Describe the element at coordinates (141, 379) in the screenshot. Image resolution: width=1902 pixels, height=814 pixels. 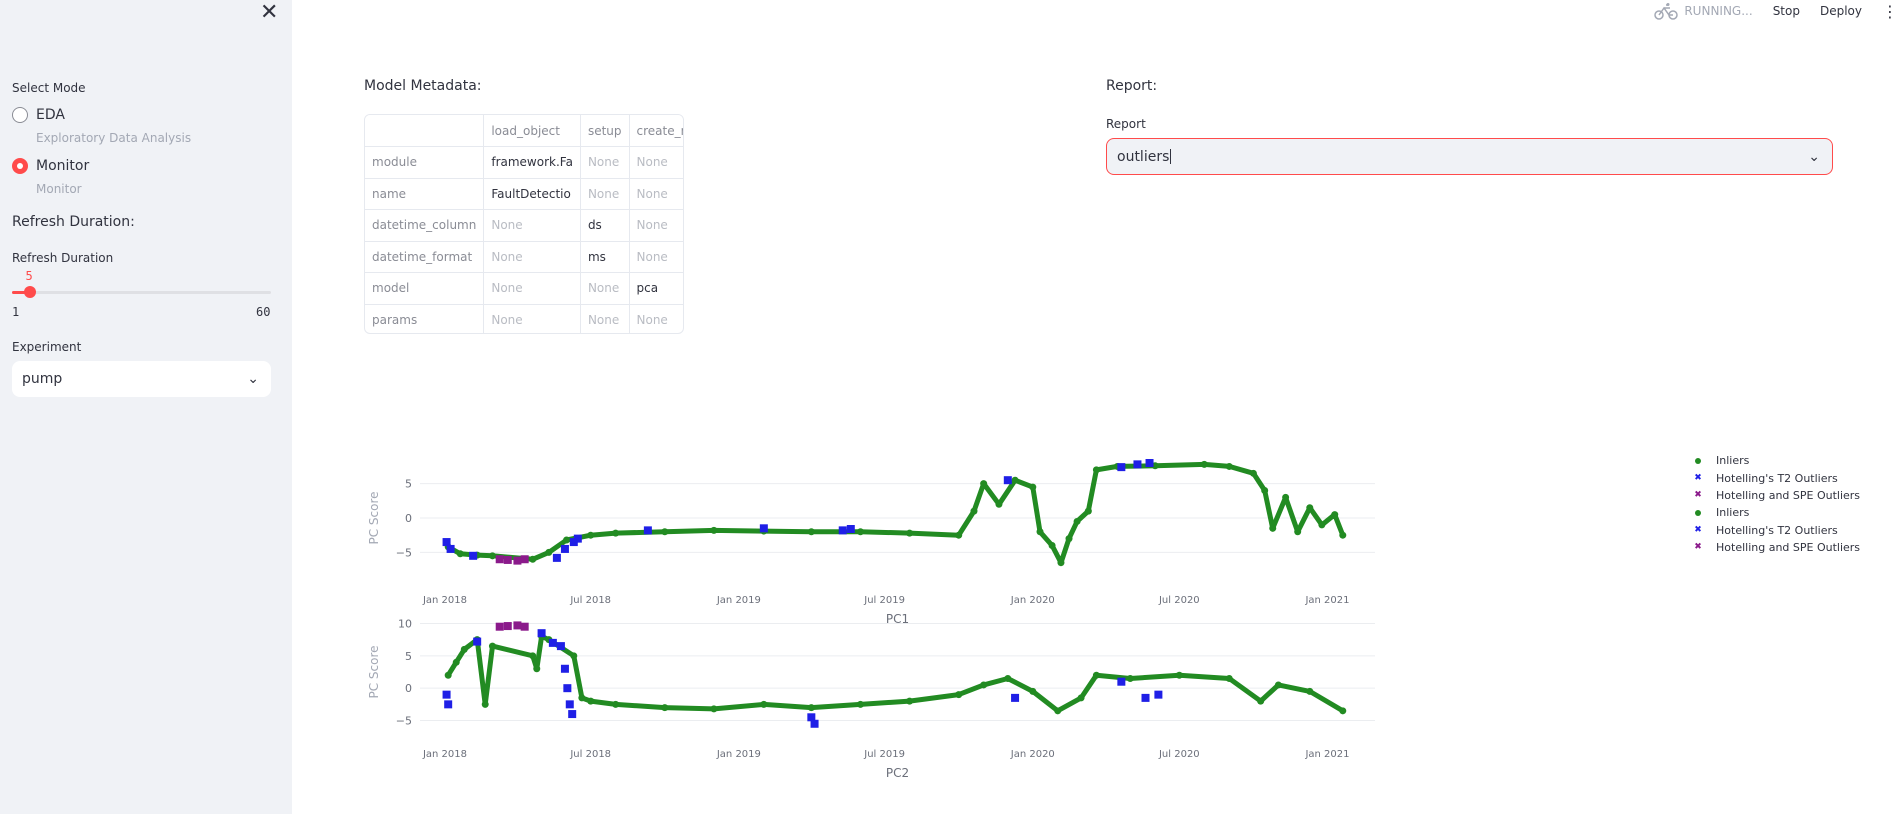
I see `experiment-select: pump ⌄` at that location.